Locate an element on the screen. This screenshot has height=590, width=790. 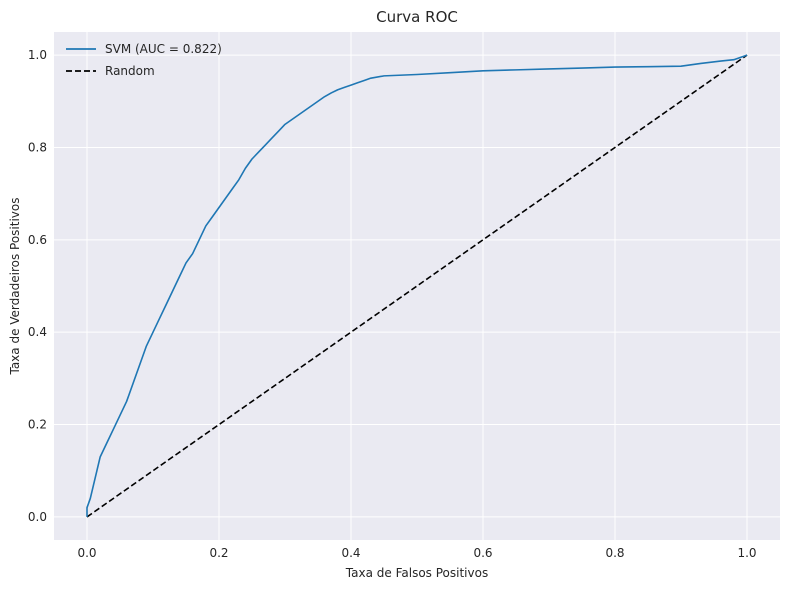
y-tick-label: 0.8 is located at coordinates (37, 147).